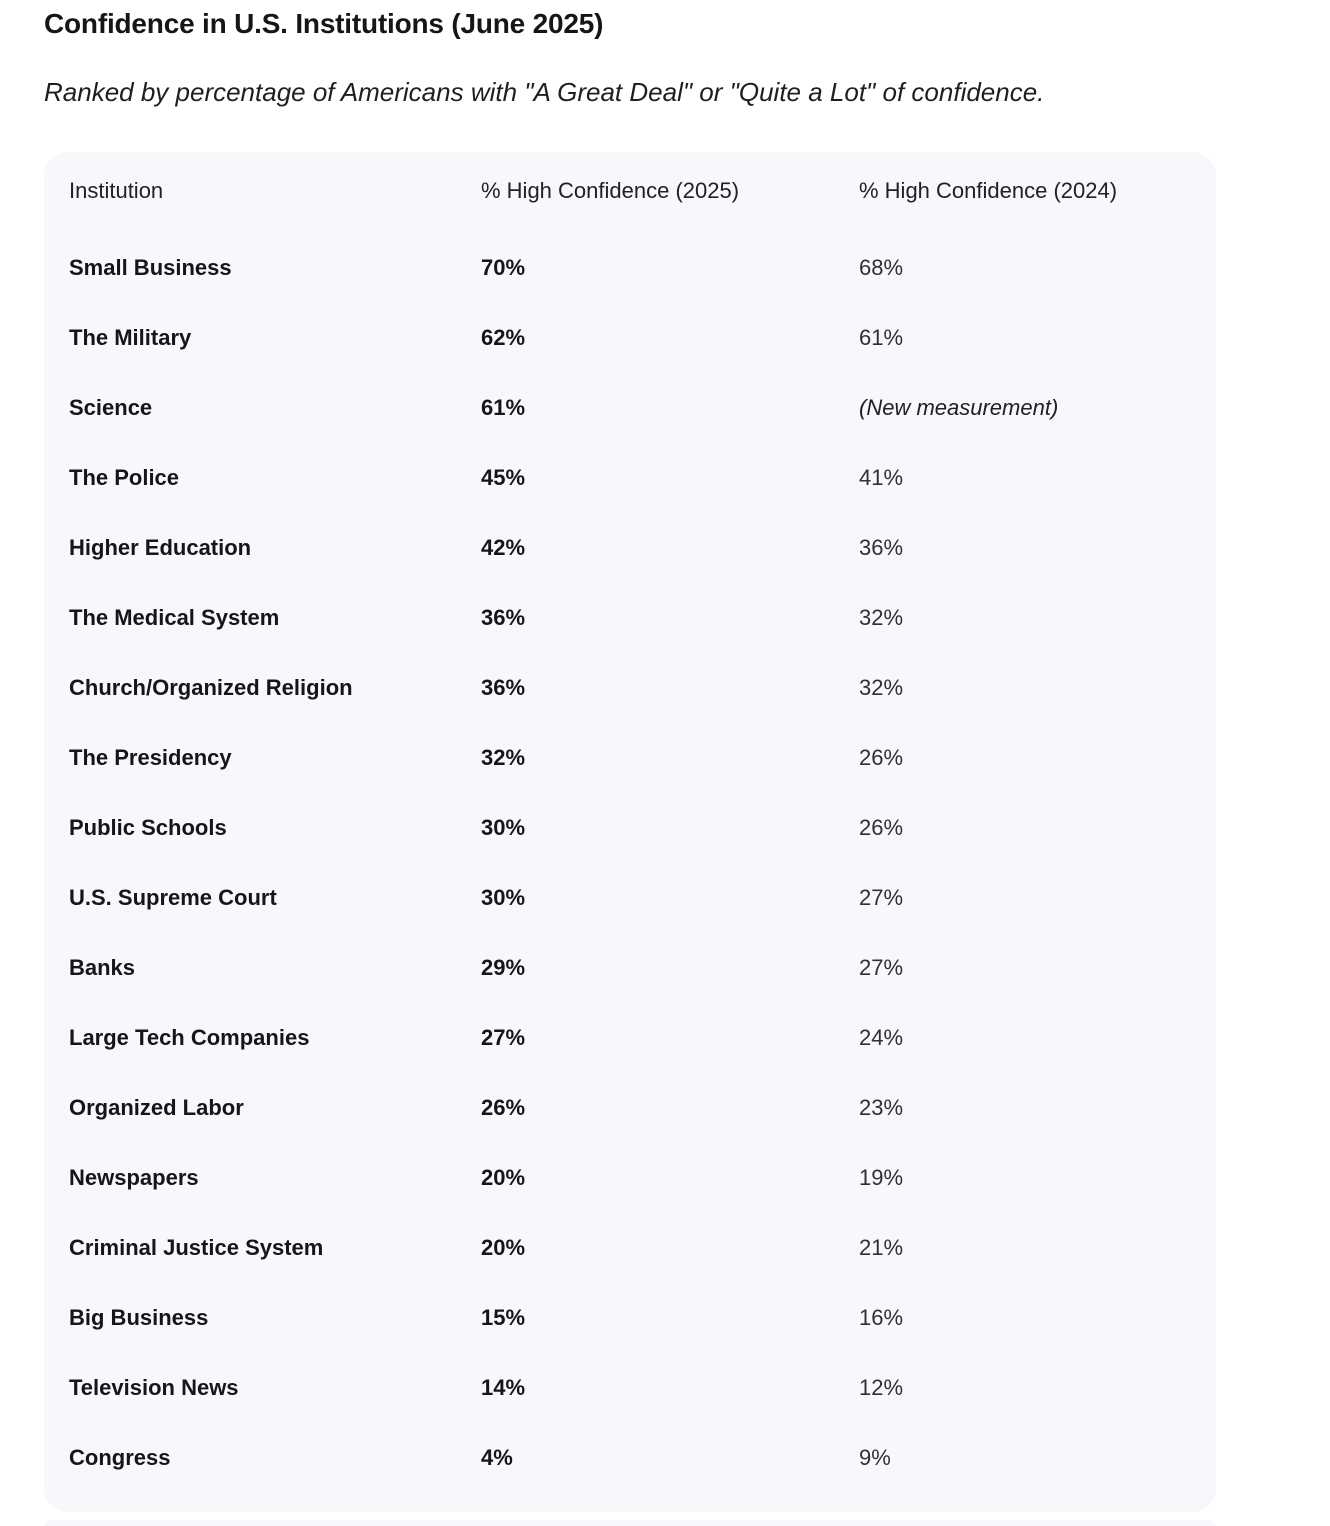 The width and height of the screenshot is (1330, 1526). I want to click on table-row: Higher Education 42% 36%, so click(630, 547).